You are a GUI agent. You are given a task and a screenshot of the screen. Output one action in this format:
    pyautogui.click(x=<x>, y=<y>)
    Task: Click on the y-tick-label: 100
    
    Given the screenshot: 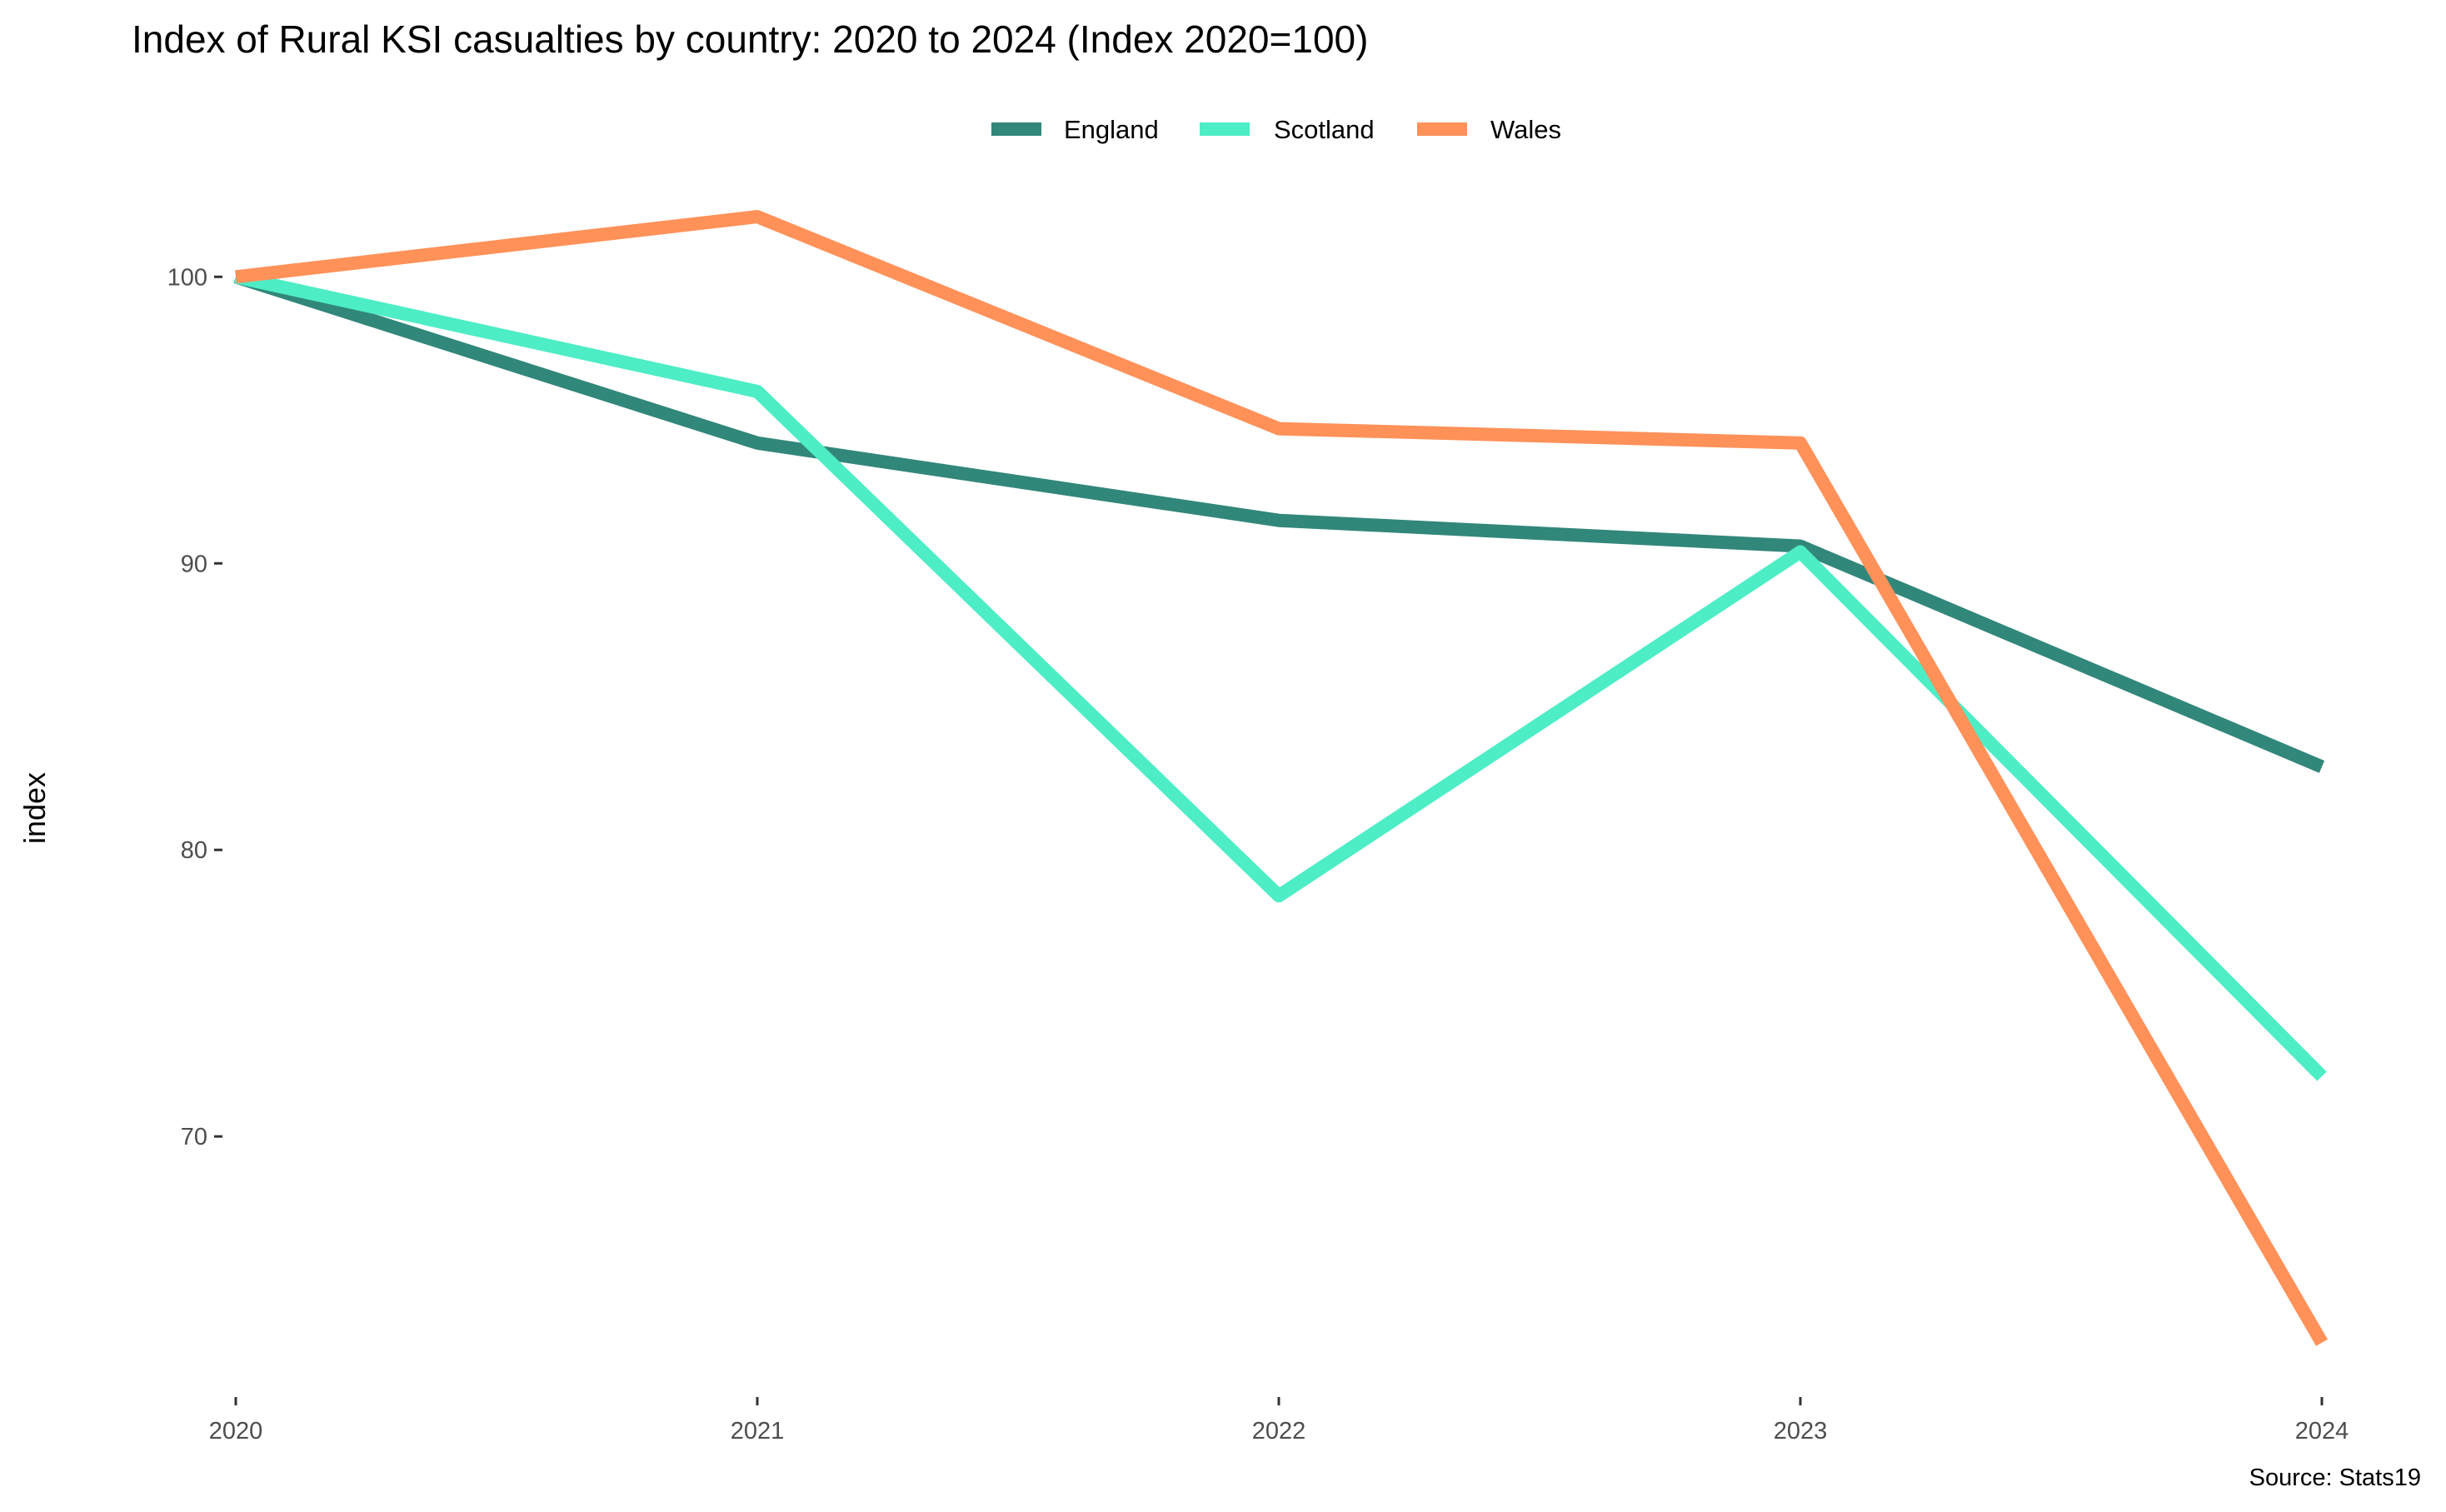 What is the action you would take?
    pyautogui.click(x=187, y=277)
    